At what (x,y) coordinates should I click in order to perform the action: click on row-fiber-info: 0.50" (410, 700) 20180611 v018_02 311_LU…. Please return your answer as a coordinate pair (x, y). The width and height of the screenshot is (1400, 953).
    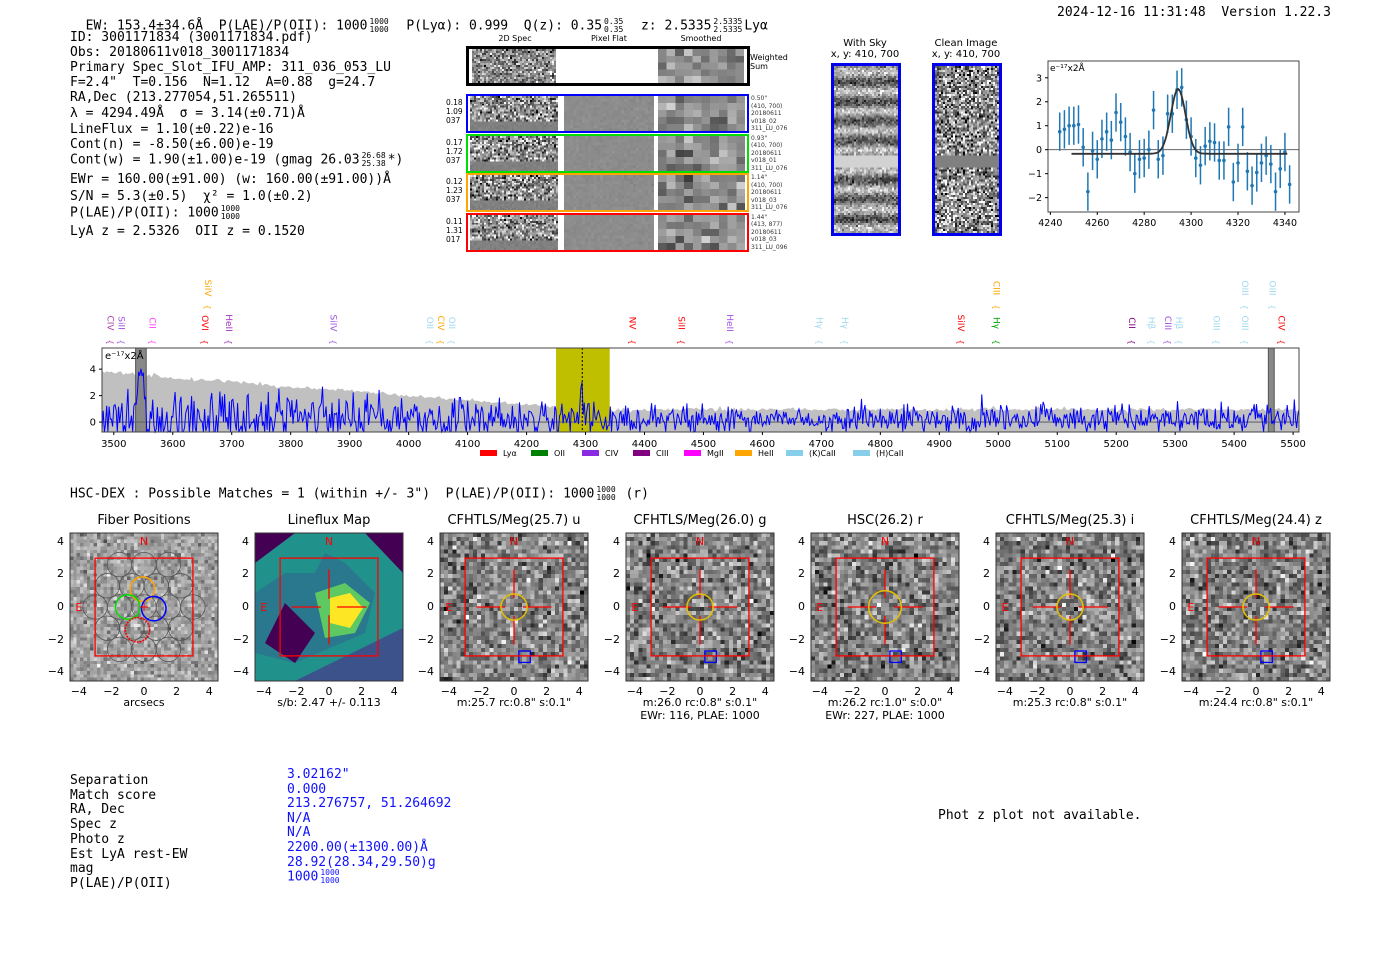
    Looking at the image, I should click on (769, 113).